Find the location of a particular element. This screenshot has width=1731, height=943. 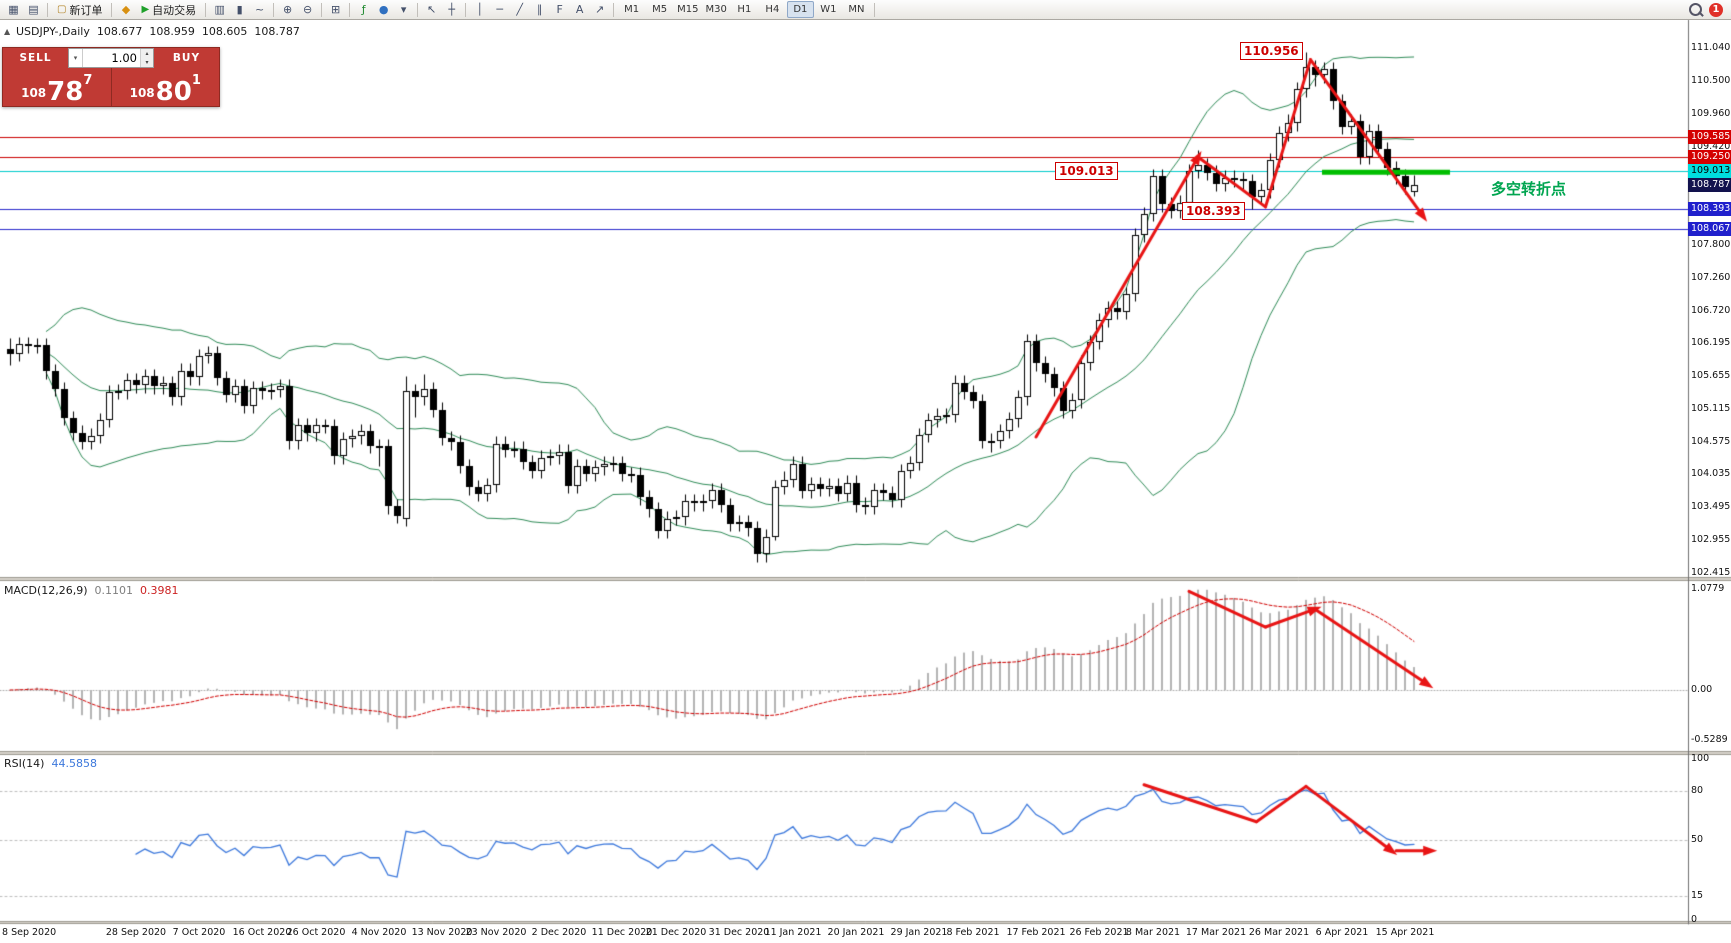

date-axis-label: 4 Nov 2020 is located at coordinates (379, 932).